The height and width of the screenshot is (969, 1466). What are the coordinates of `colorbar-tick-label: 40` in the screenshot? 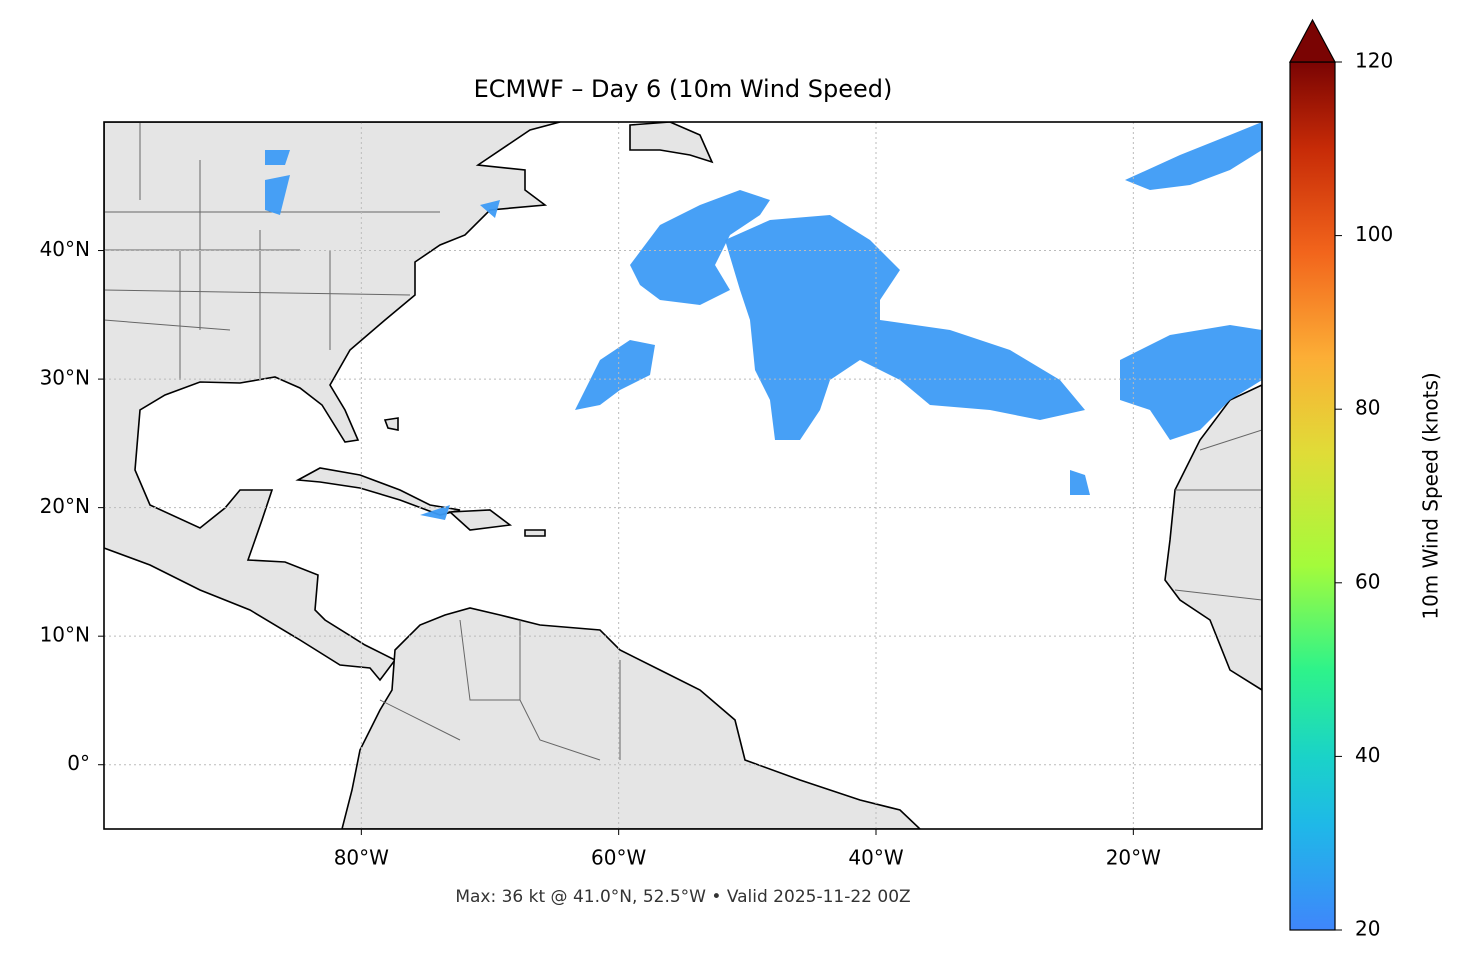 It's located at (1367, 755).